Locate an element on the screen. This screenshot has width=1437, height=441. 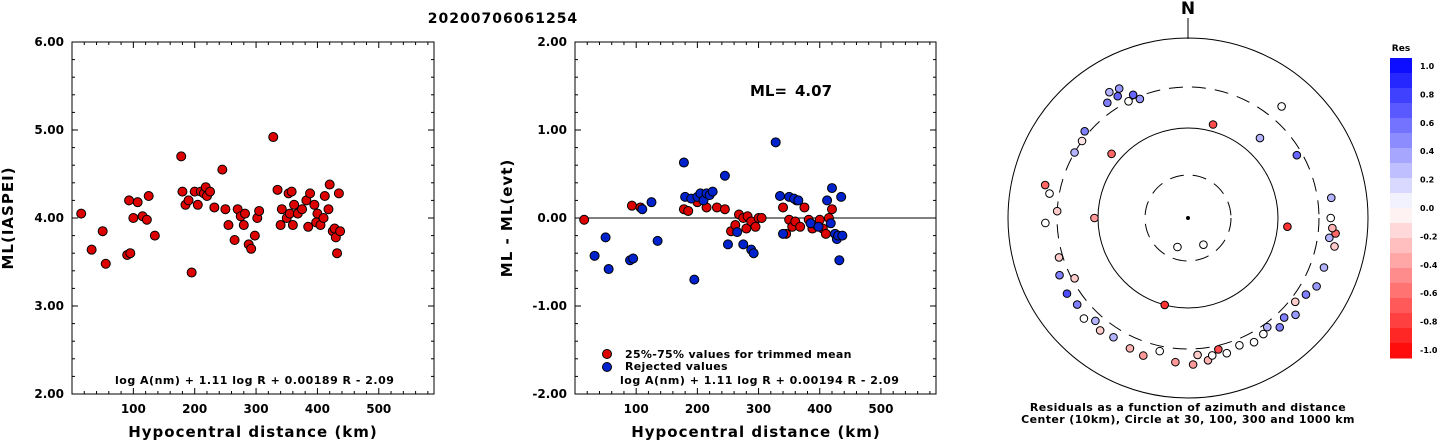
stations is located at coordinates (1190, 226).